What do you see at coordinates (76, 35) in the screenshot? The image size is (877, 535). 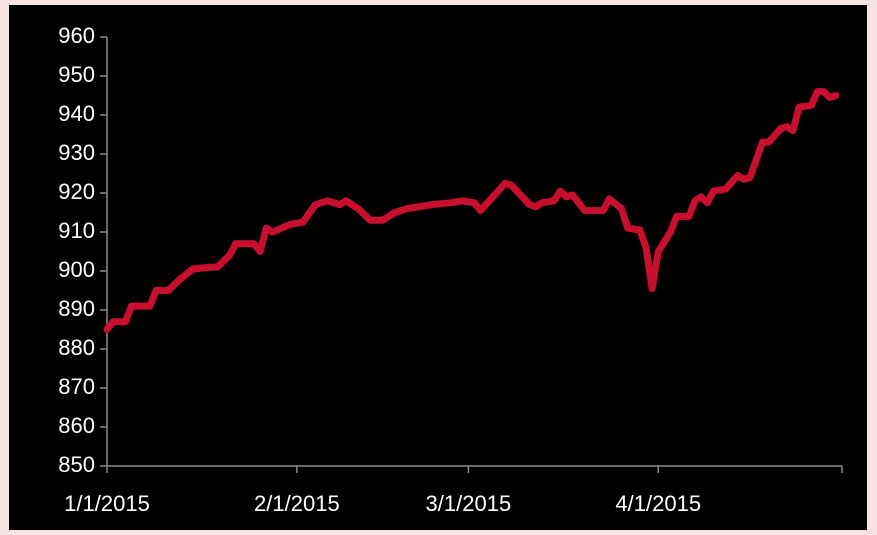 I see `y-tick-label: 960` at bounding box center [76, 35].